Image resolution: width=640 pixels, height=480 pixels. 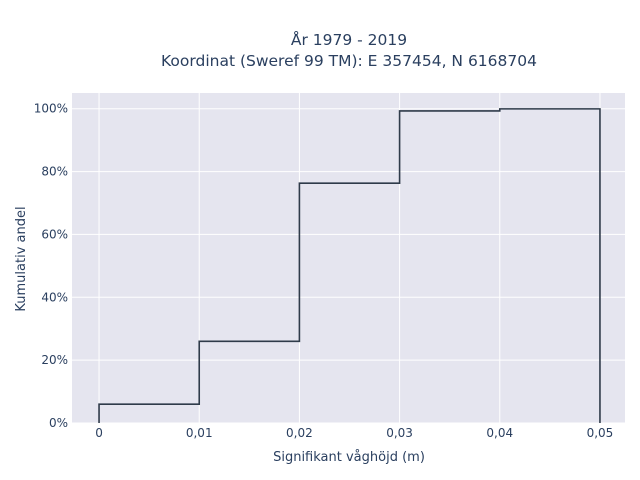 I want to click on y-tick-label: 100%, so click(x=51, y=109).